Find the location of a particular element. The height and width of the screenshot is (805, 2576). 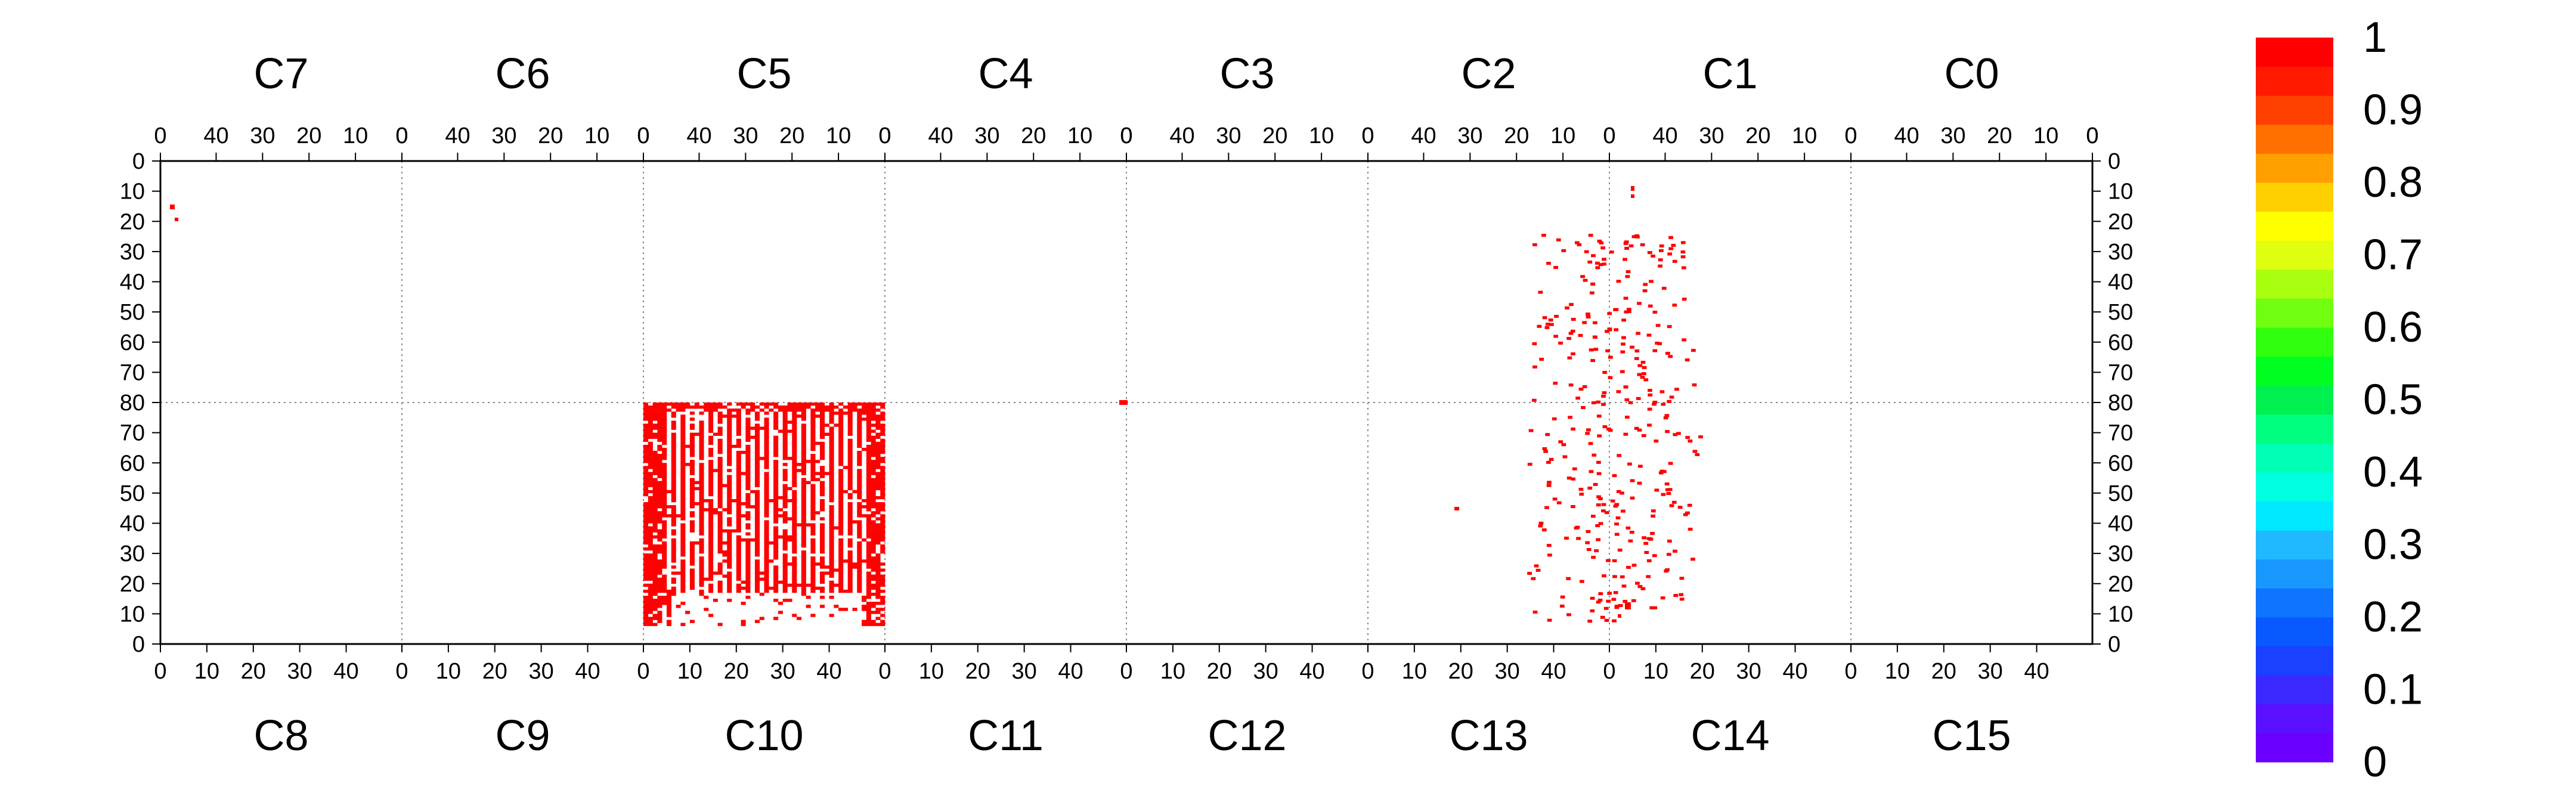

x-tick-label-top: 20 is located at coordinates (1516, 135).